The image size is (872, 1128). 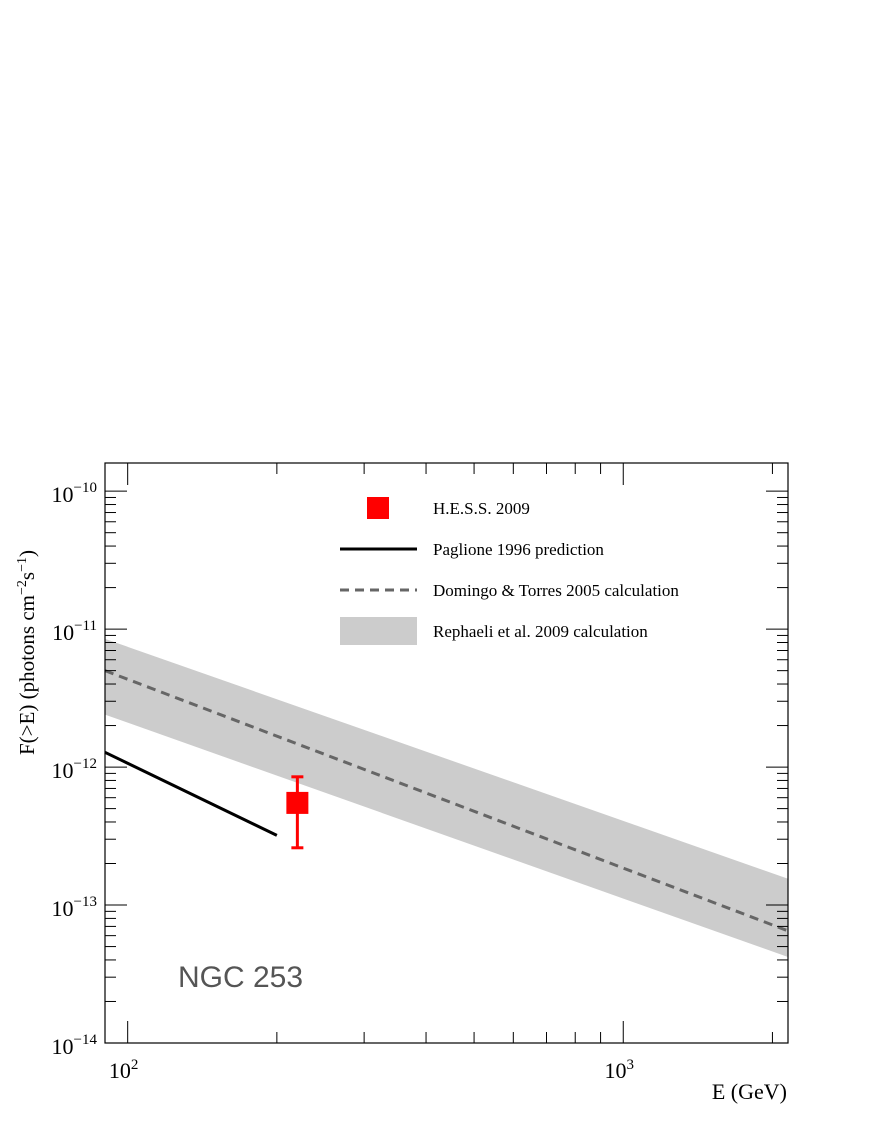 I want to click on x-tick-label: 10², so click(x=124, y=1070).